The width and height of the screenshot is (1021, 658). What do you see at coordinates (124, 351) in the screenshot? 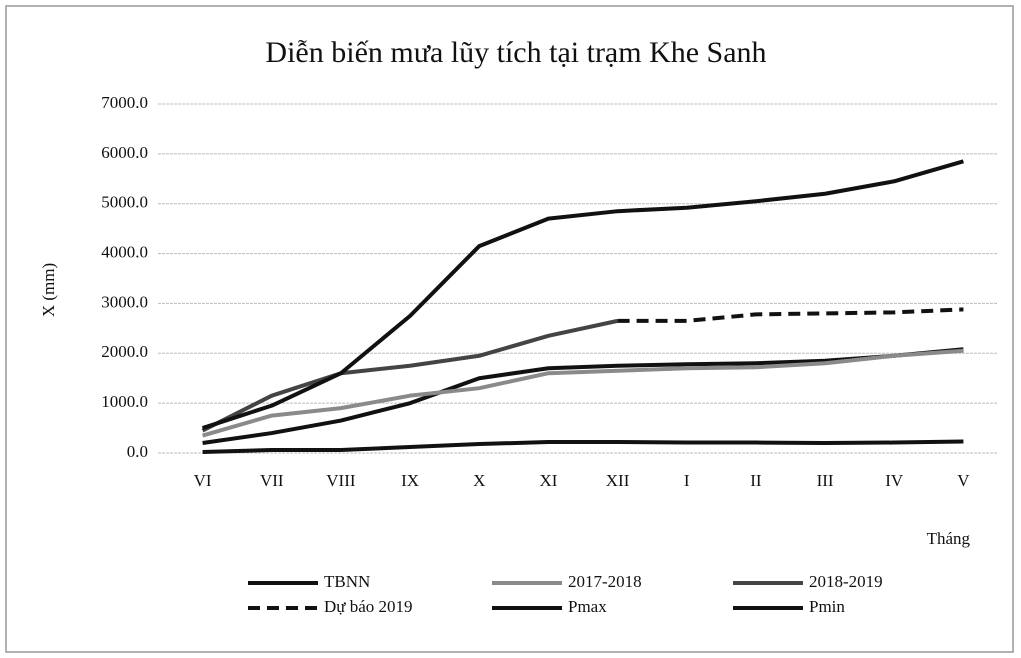
I see `y-tick-label: 2000.0` at bounding box center [124, 351].